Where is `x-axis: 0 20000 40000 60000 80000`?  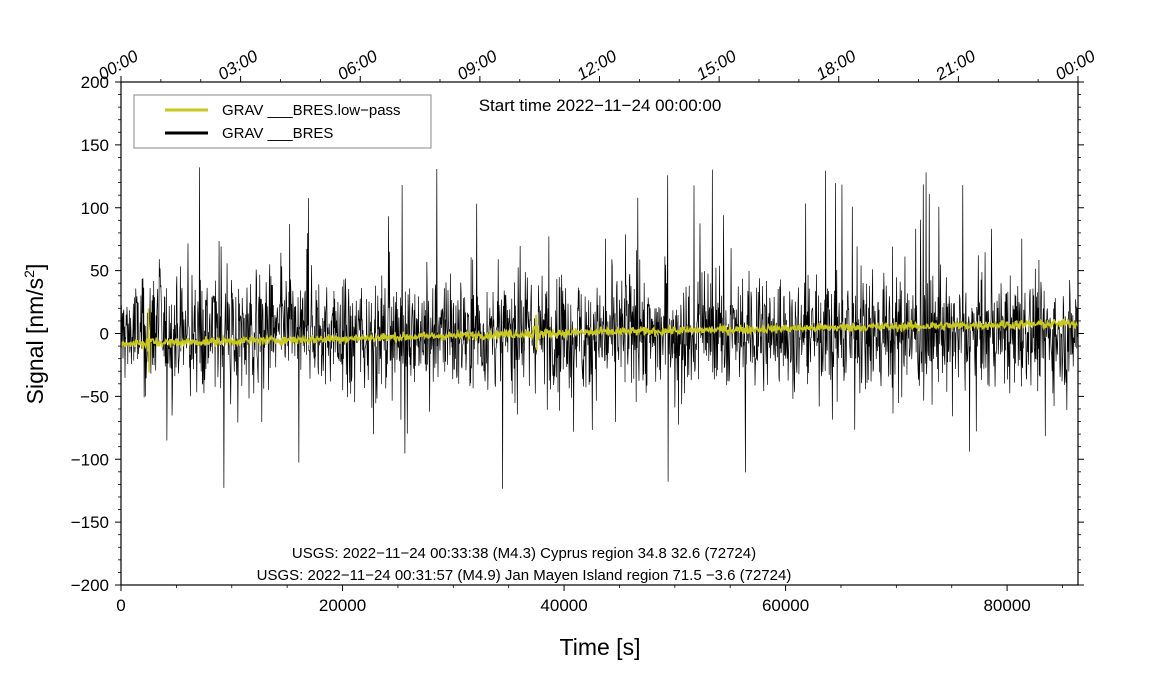
x-axis: 0 20000 40000 60000 80000 is located at coordinates (589, 600).